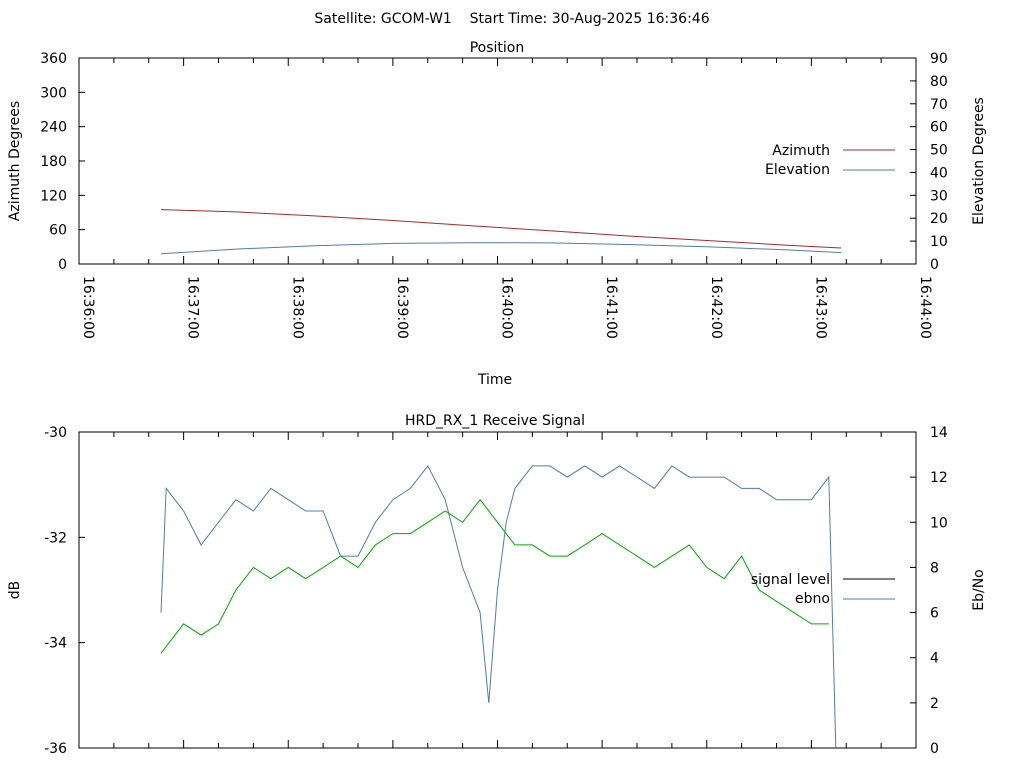 Image resolution: width=1024 pixels, height=768 pixels. What do you see at coordinates (934, 704) in the screenshot?
I see `signal-y2-tick-label: 2` at bounding box center [934, 704].